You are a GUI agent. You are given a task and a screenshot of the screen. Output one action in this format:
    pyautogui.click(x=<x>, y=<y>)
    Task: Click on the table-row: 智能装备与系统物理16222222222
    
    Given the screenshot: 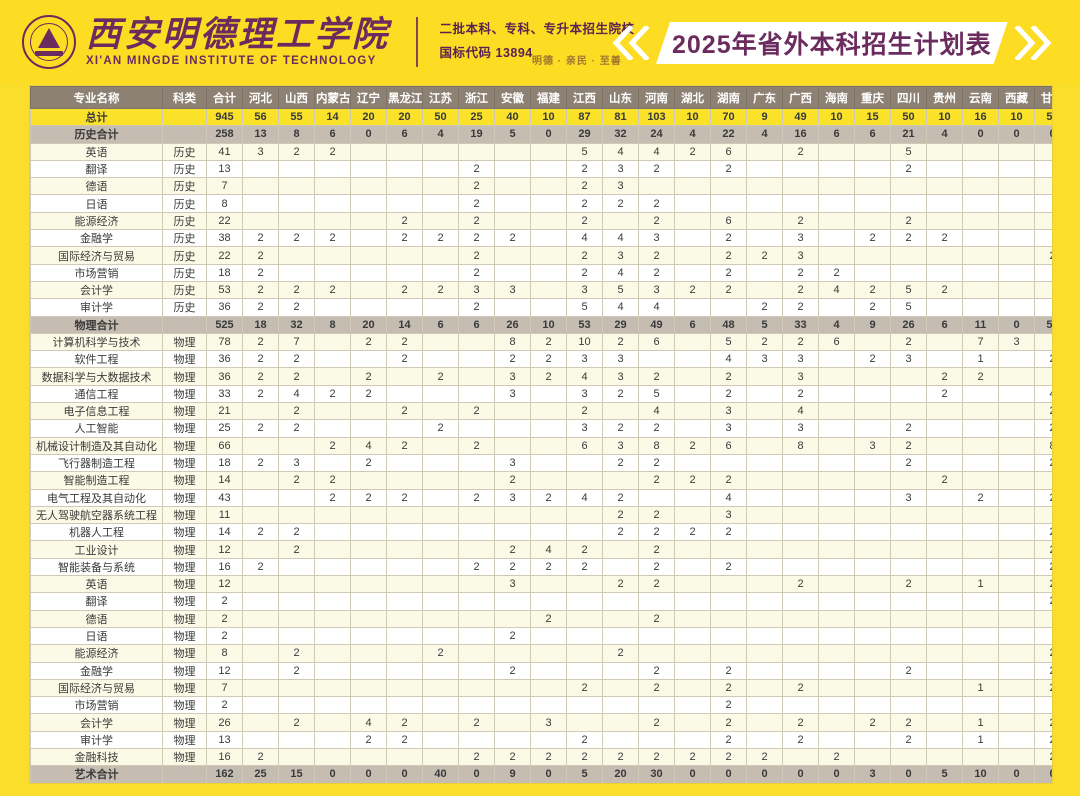 What is the action you would take?
    pyautogui.click(x=541, y=567)
    